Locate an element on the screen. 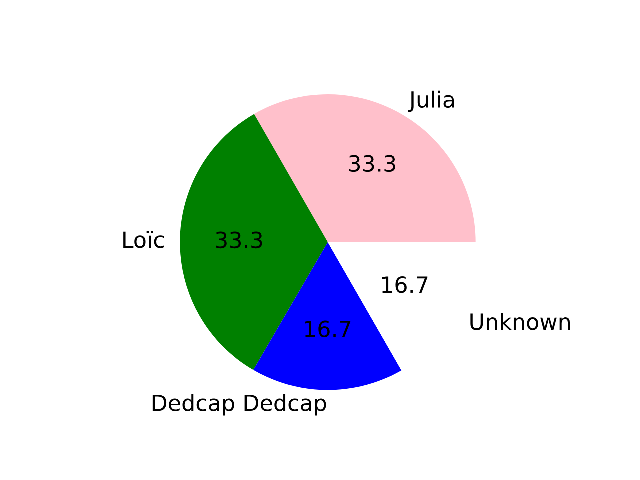  slice-label: Unknown is located at coordinates (520, 321).